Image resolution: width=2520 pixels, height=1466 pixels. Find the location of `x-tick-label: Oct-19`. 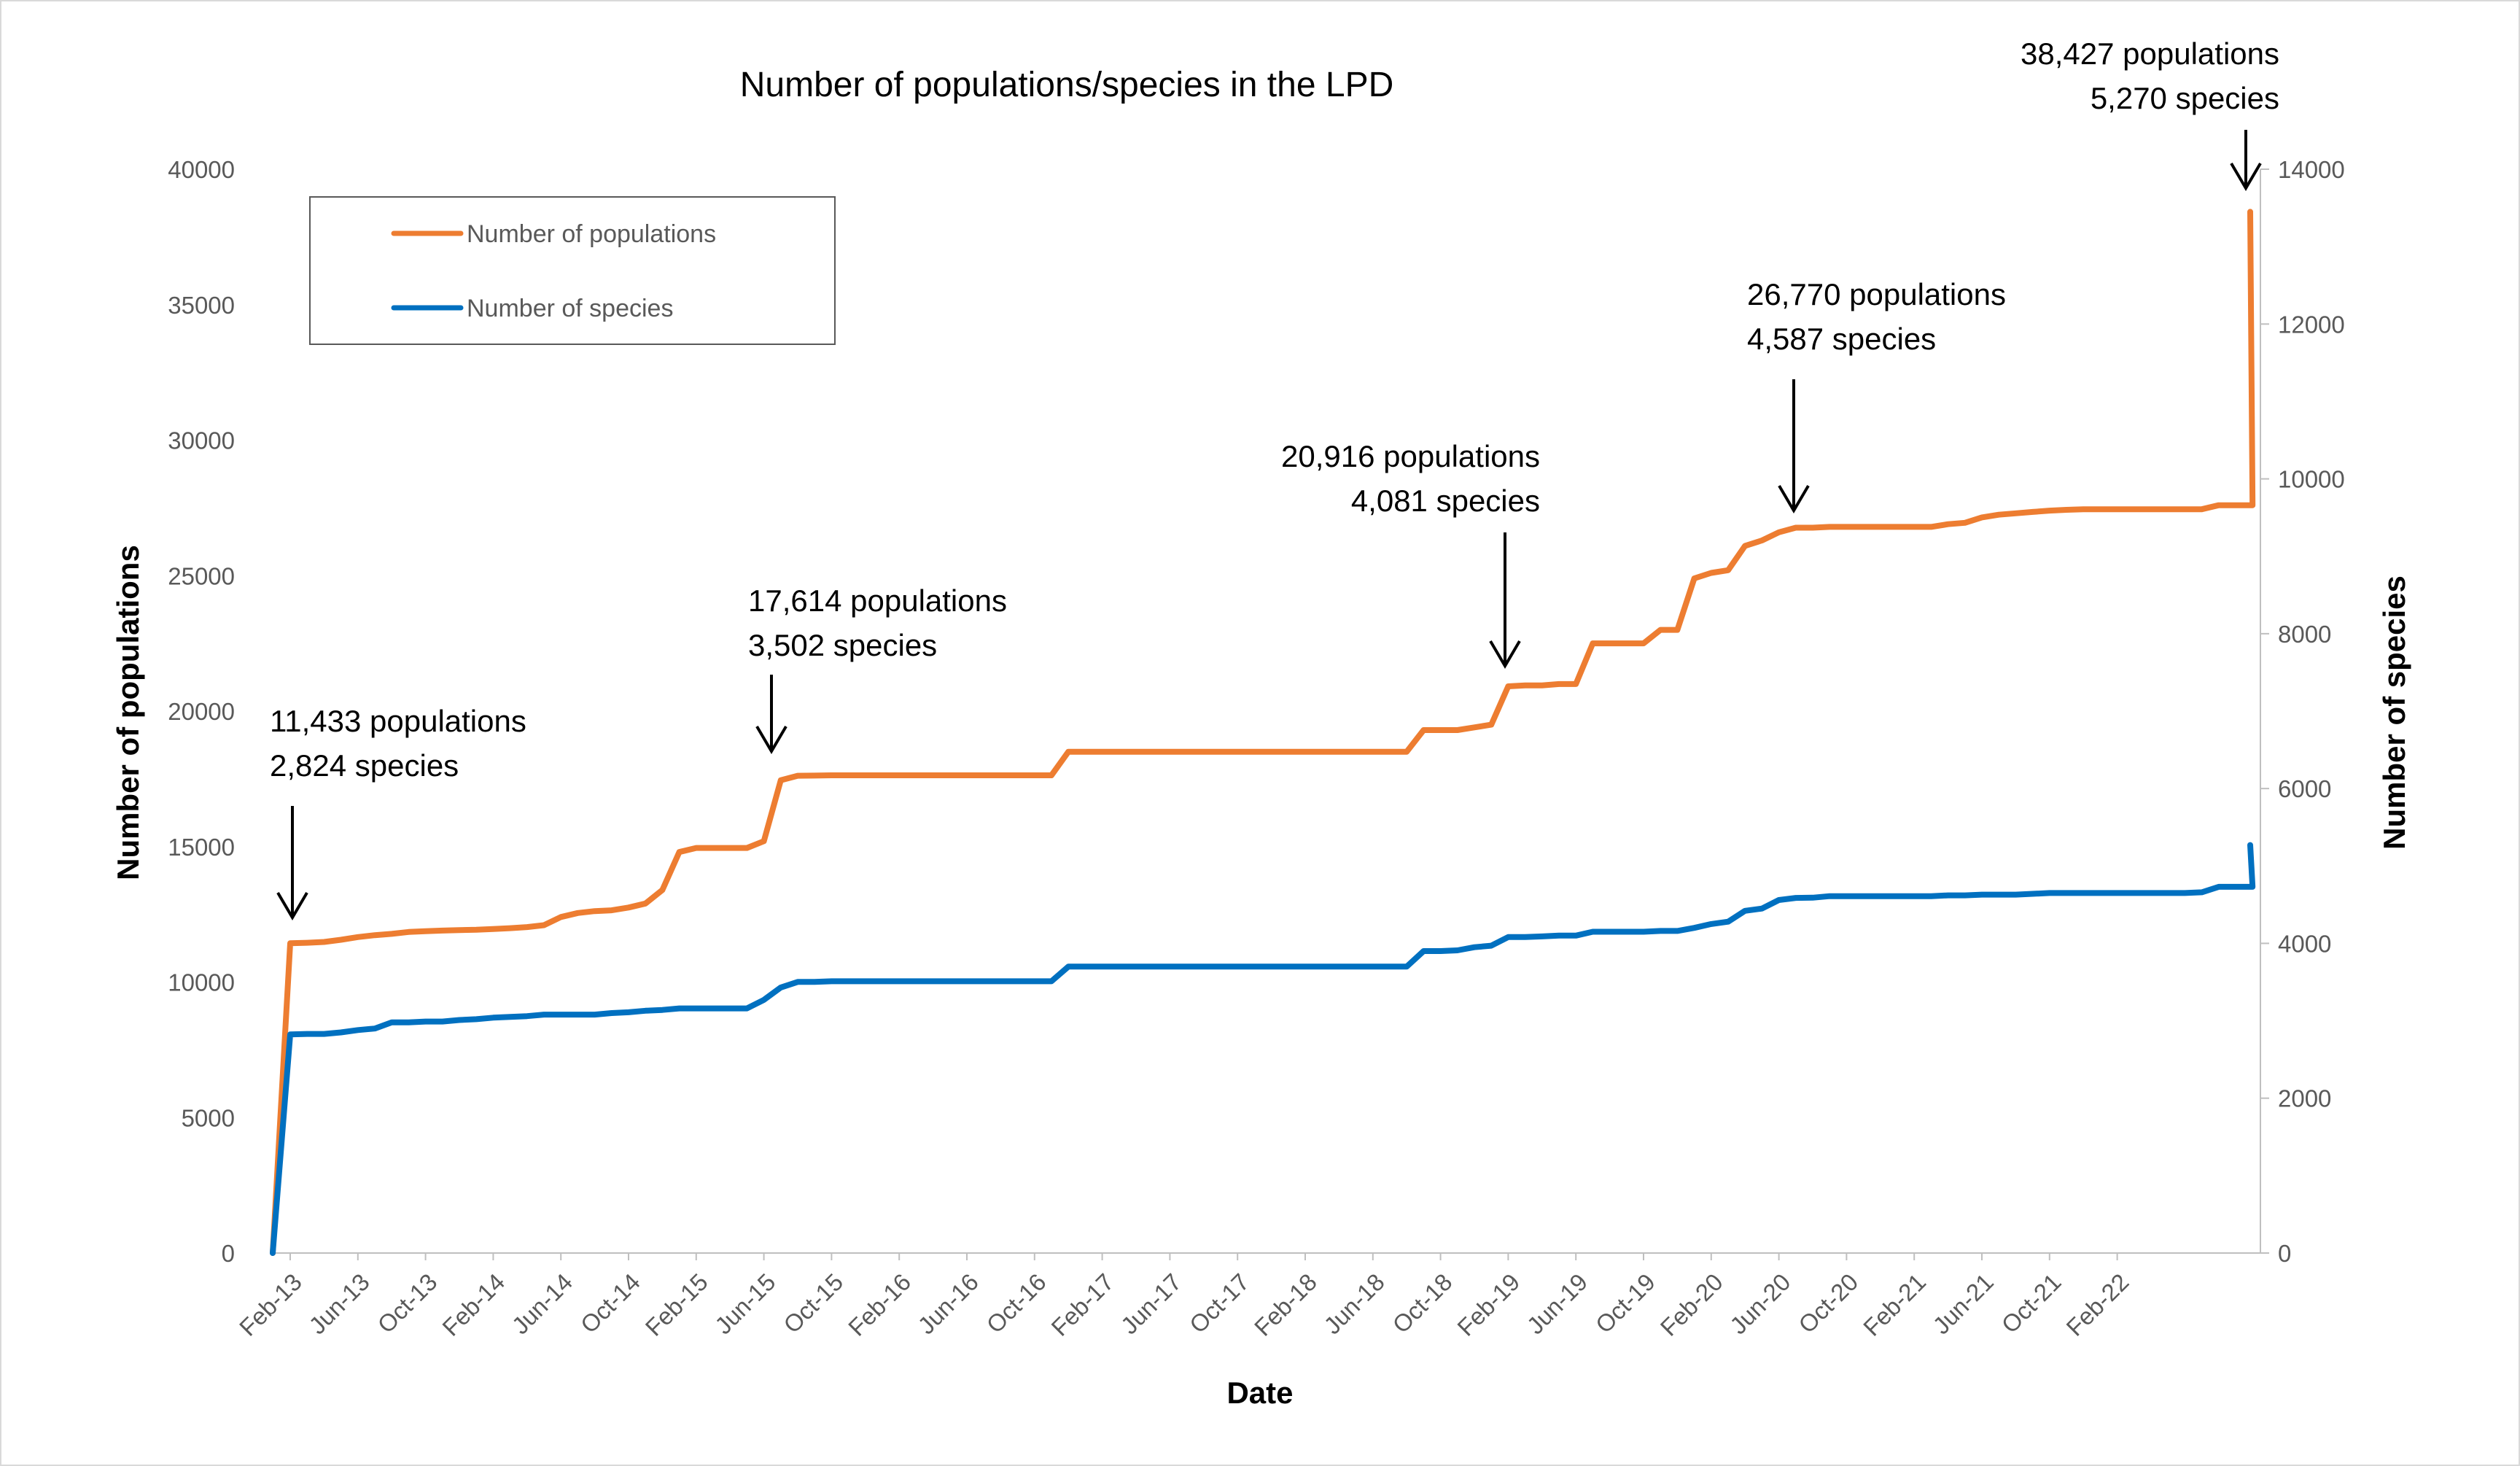

x-tick-label: Oct-19 is located at coordinates (1625, 1303).